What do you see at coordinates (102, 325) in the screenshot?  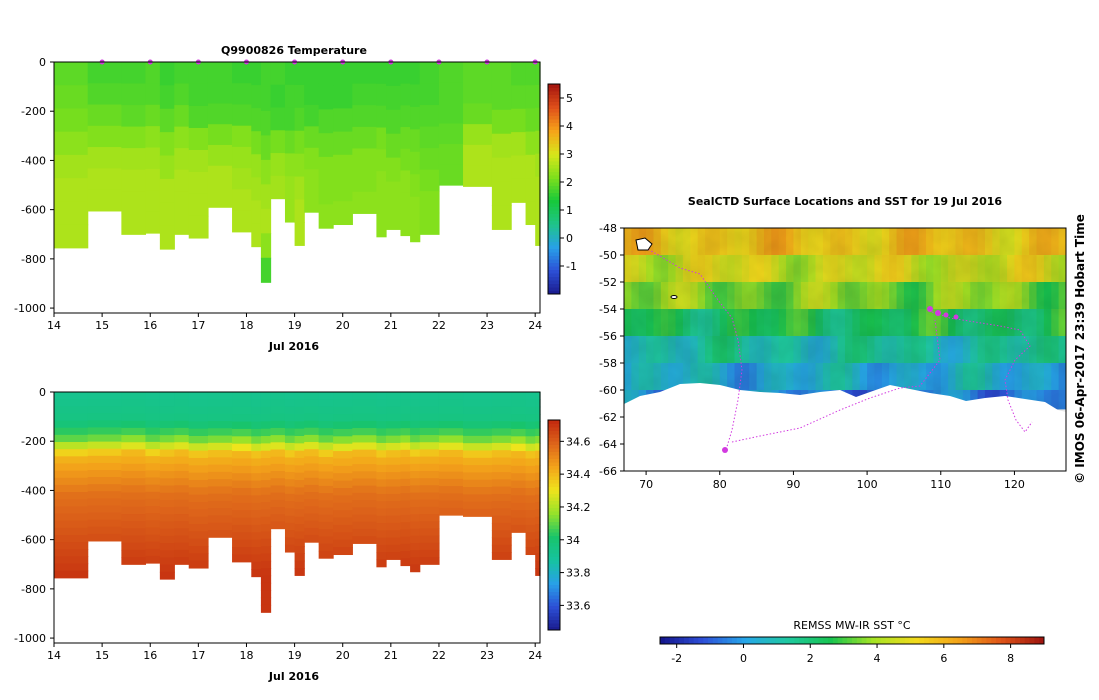 I see `0-x-tick-label: 15` at bounding box center [102, 325].